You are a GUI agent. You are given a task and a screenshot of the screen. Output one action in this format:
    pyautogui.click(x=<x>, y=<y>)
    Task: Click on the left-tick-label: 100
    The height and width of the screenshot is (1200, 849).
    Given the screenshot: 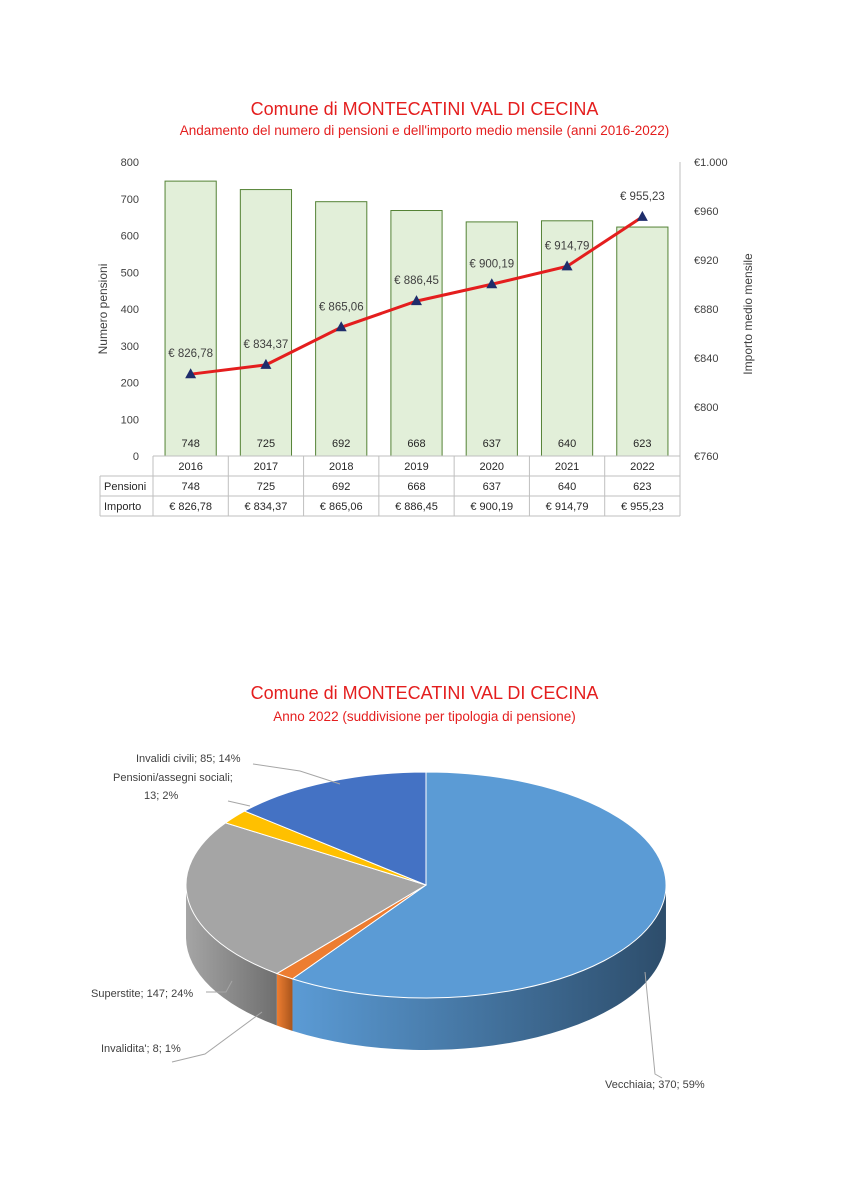 What is the action you would take?
    pyautogui.click(x=130, y=420)
    